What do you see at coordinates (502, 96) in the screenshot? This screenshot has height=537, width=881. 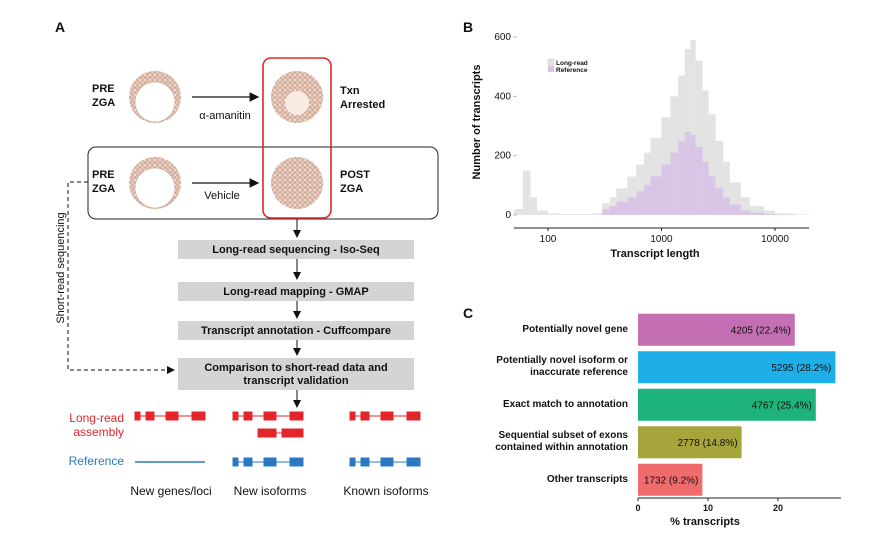 I see `y-tick-label: 400` at bounding box center [502, 96].